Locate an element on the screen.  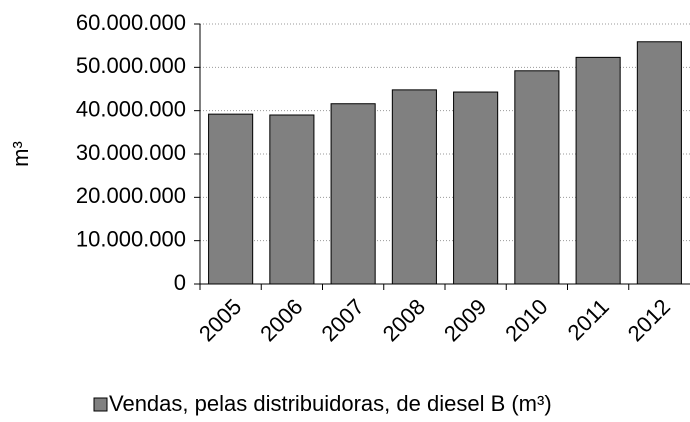
y-tick-label: 20.000.000 is located at coordinates (131, 195).